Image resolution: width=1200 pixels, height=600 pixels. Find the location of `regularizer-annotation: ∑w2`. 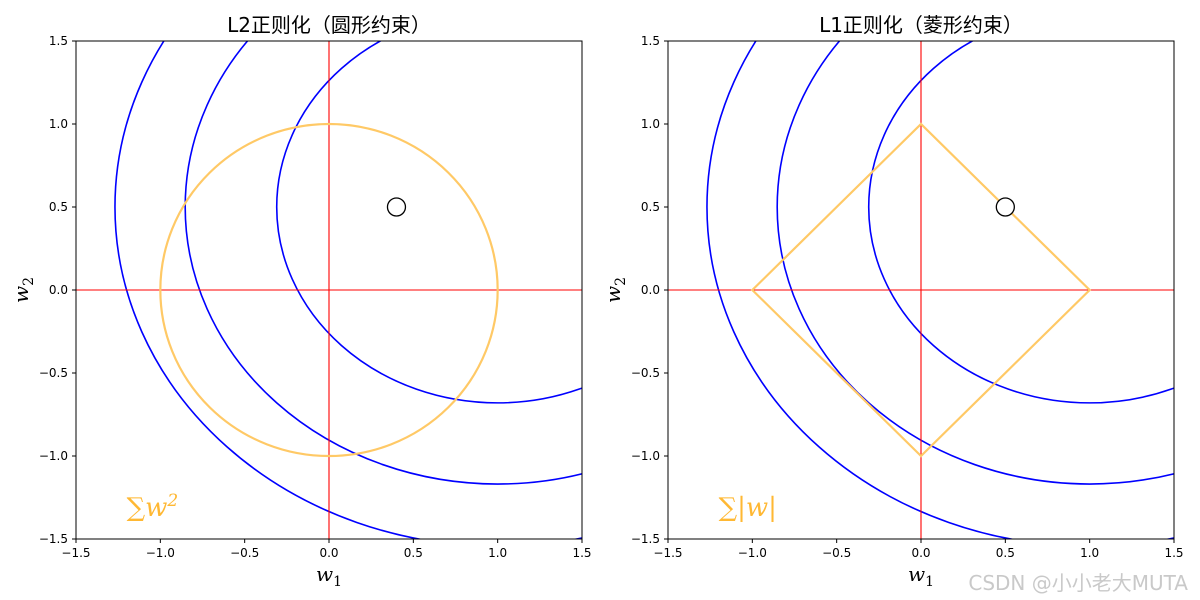

regularizer-annotation: ∑w2 is located at coordinates (153, 507).